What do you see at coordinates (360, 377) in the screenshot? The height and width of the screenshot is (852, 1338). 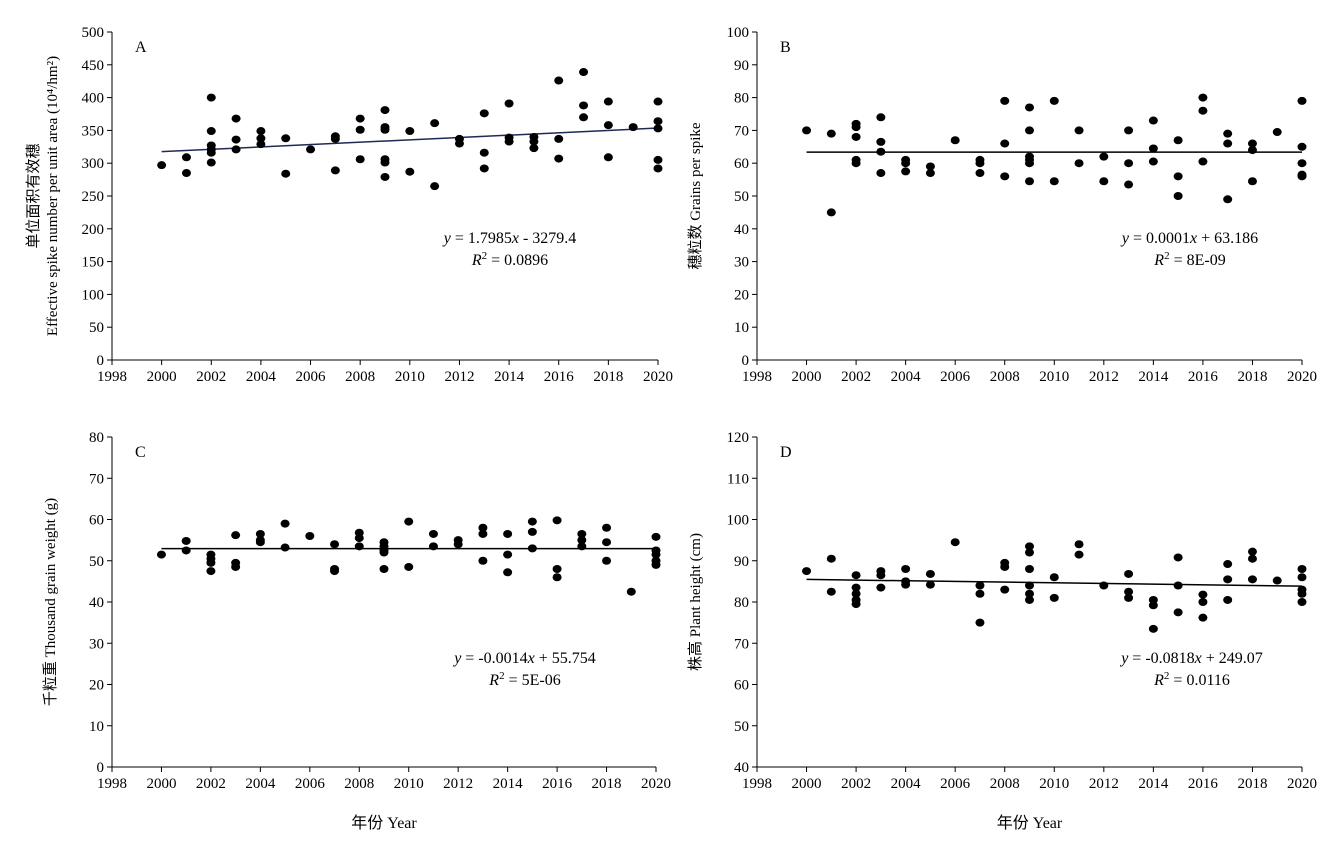 I see `x-tick-label: 2008` at bounding box center [360, 377].